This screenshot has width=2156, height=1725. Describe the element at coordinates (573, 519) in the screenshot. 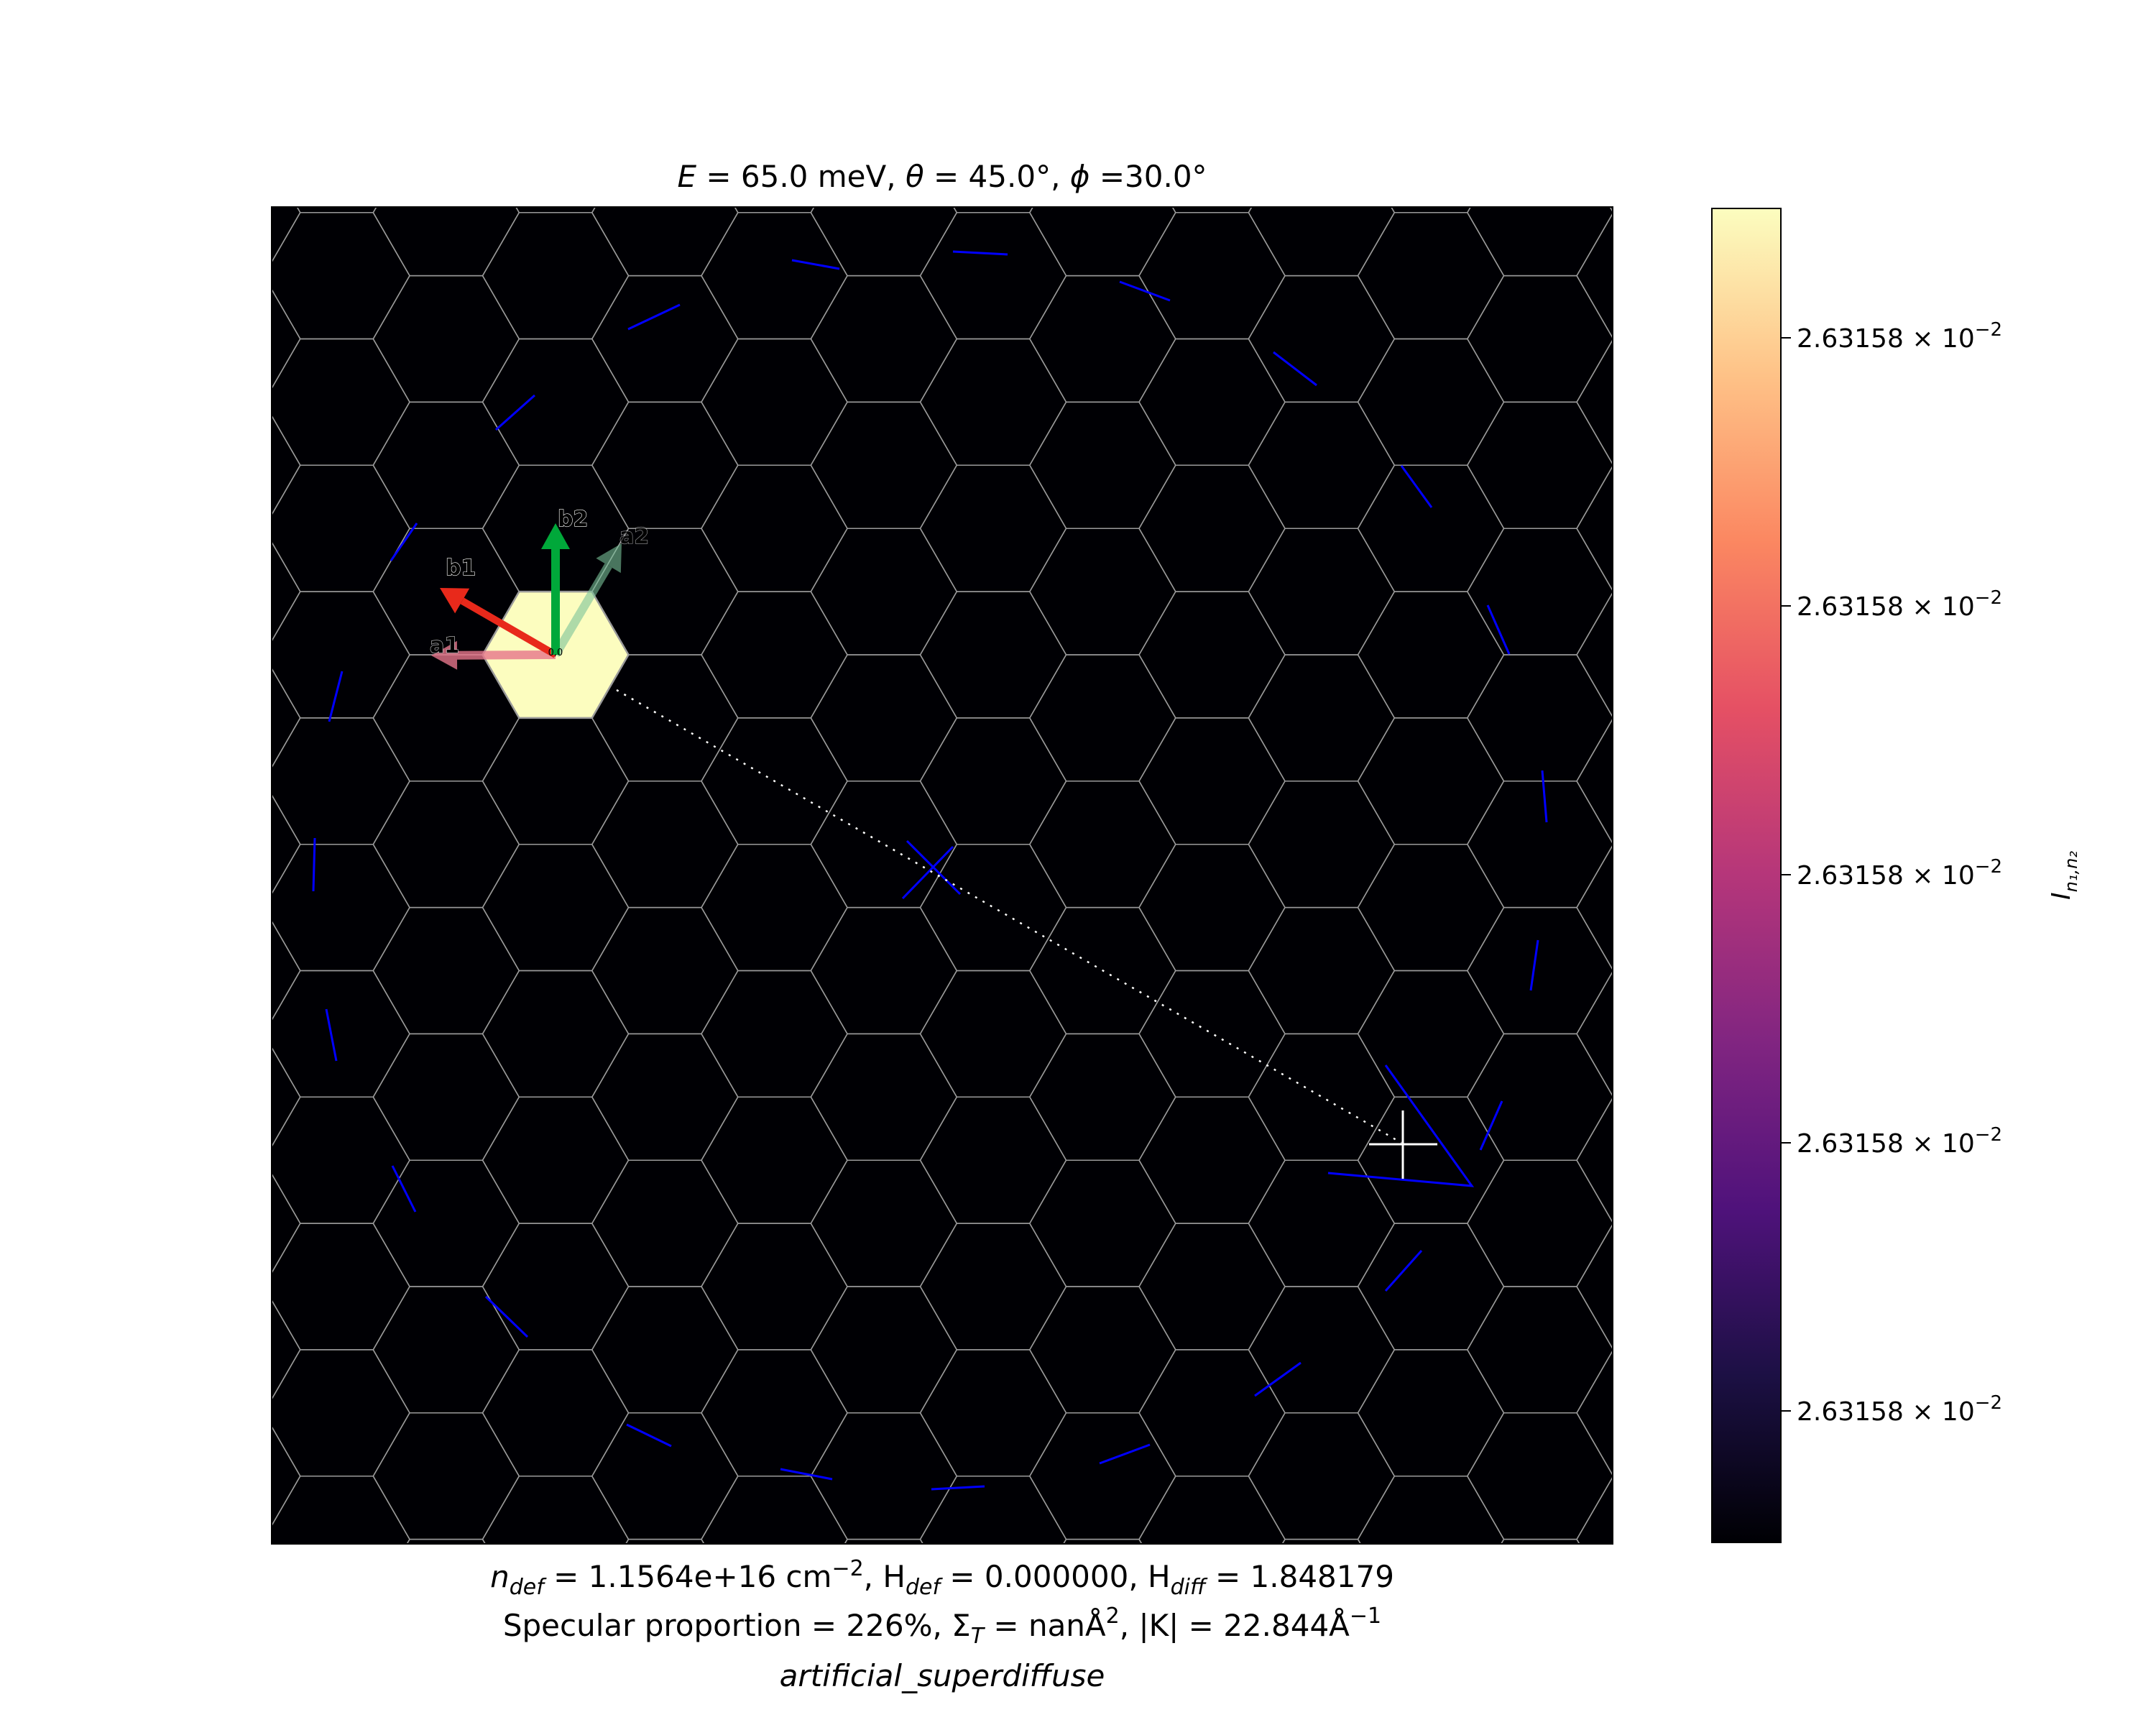

I see `vector-label-b2: b2` at that location.